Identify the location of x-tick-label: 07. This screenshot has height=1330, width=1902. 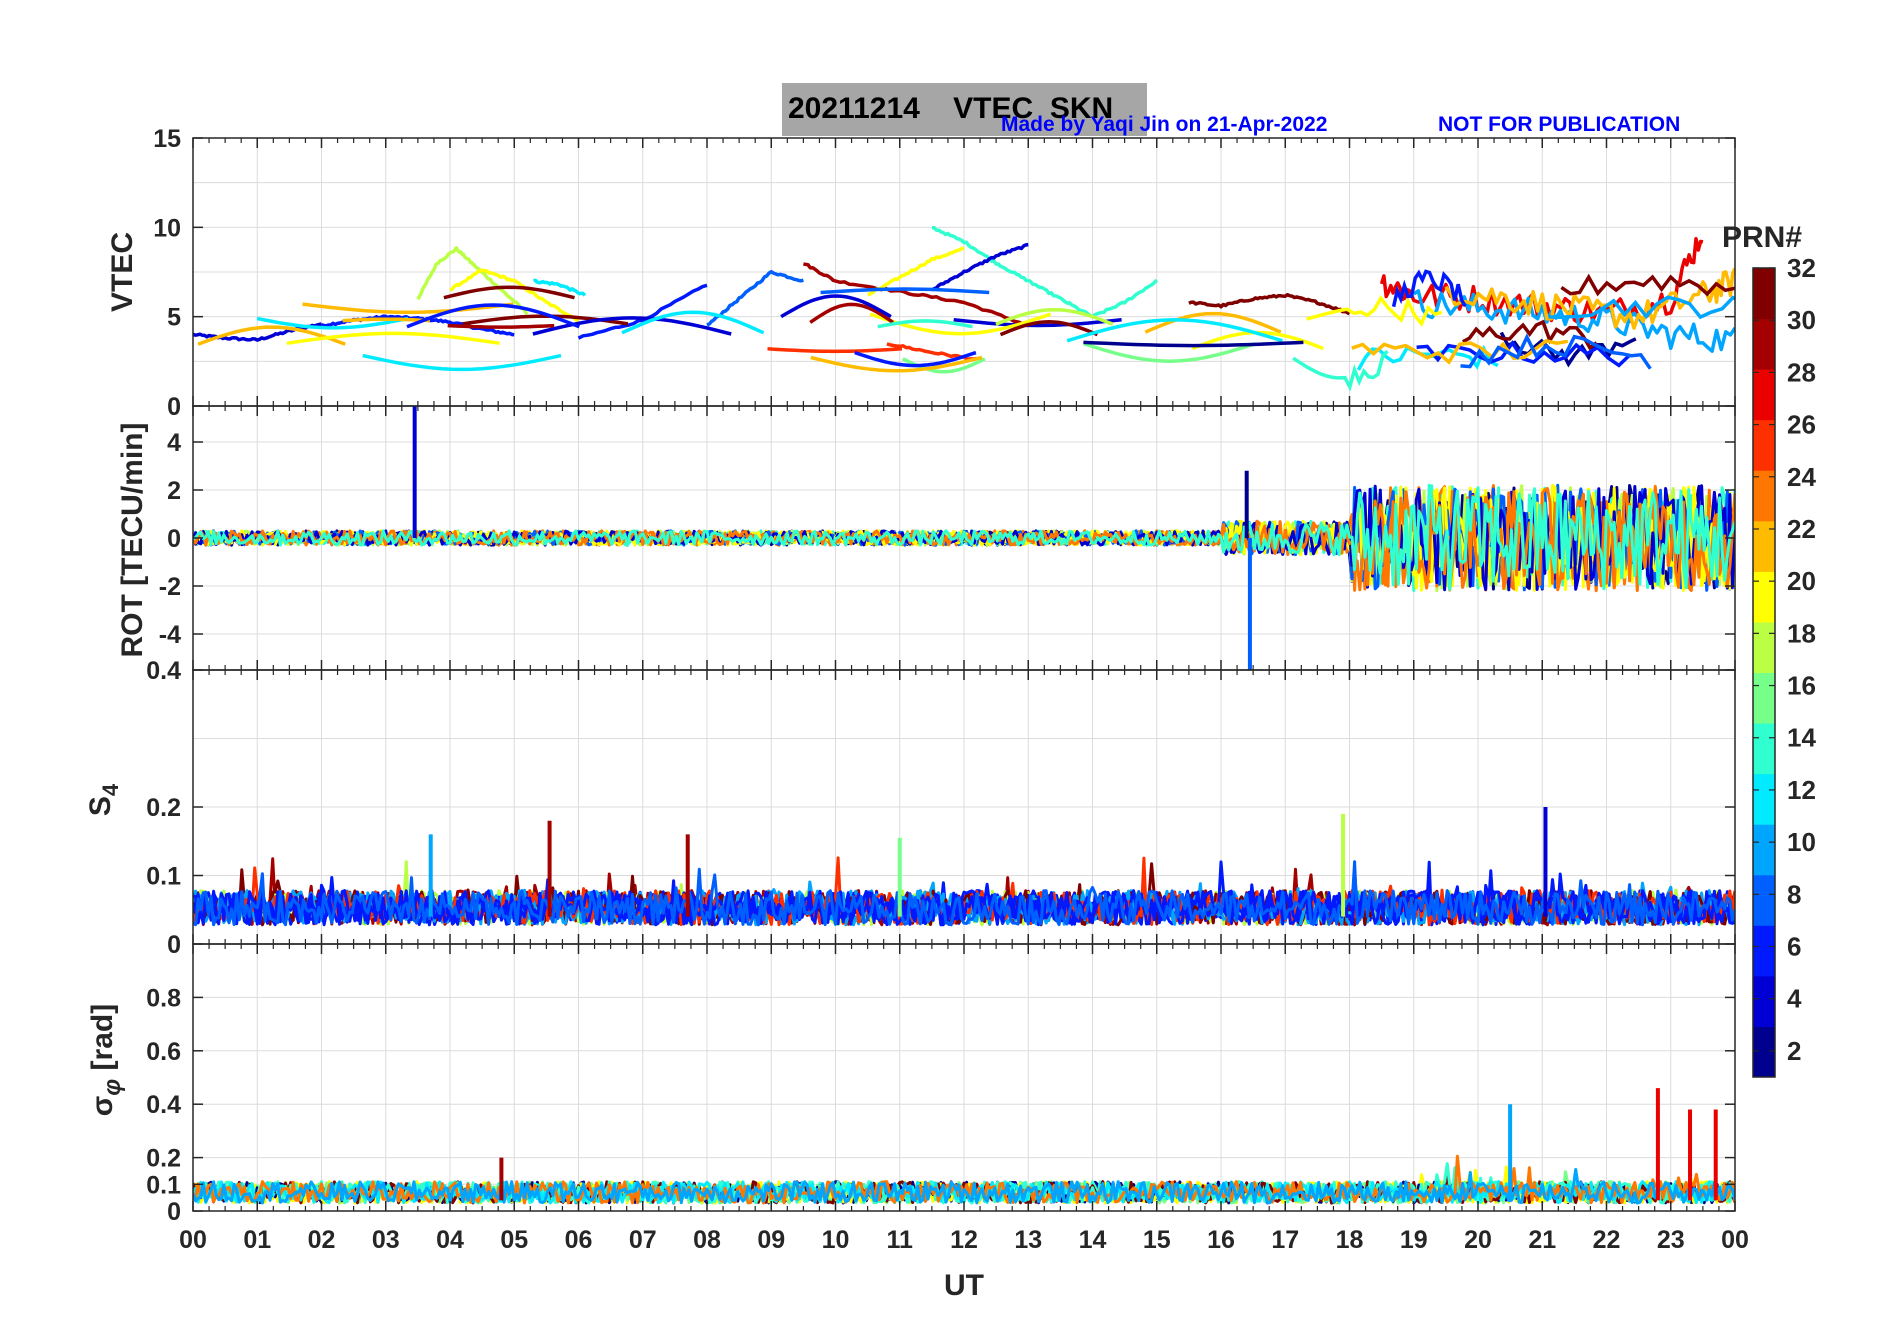
(643, 1240).